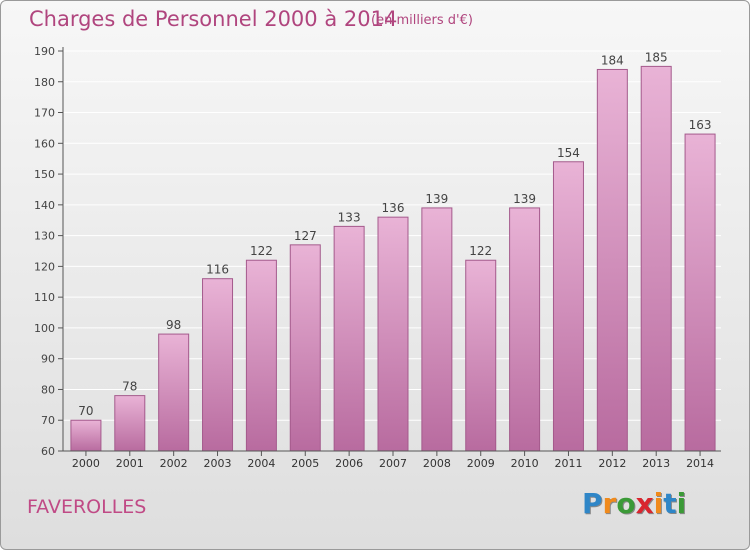  What do you see at coordinates (130, 463) in the screenshot?
I see `x-tick-label: 2001` at bounding box center [130, 463].